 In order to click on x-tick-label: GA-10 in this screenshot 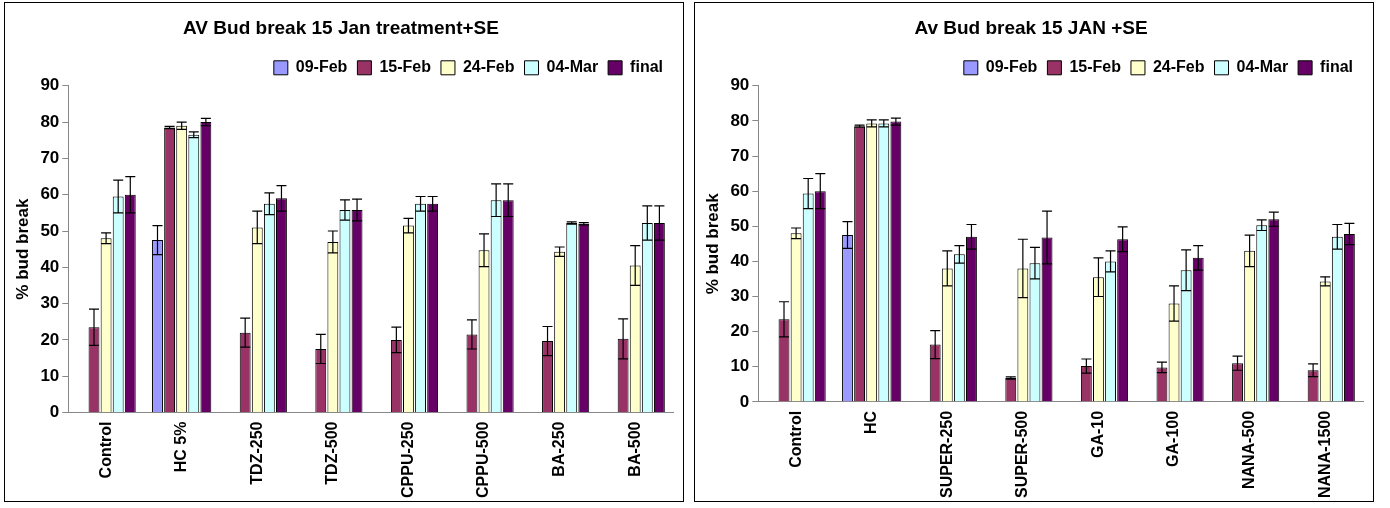, I will do `click(1097, 434)`.